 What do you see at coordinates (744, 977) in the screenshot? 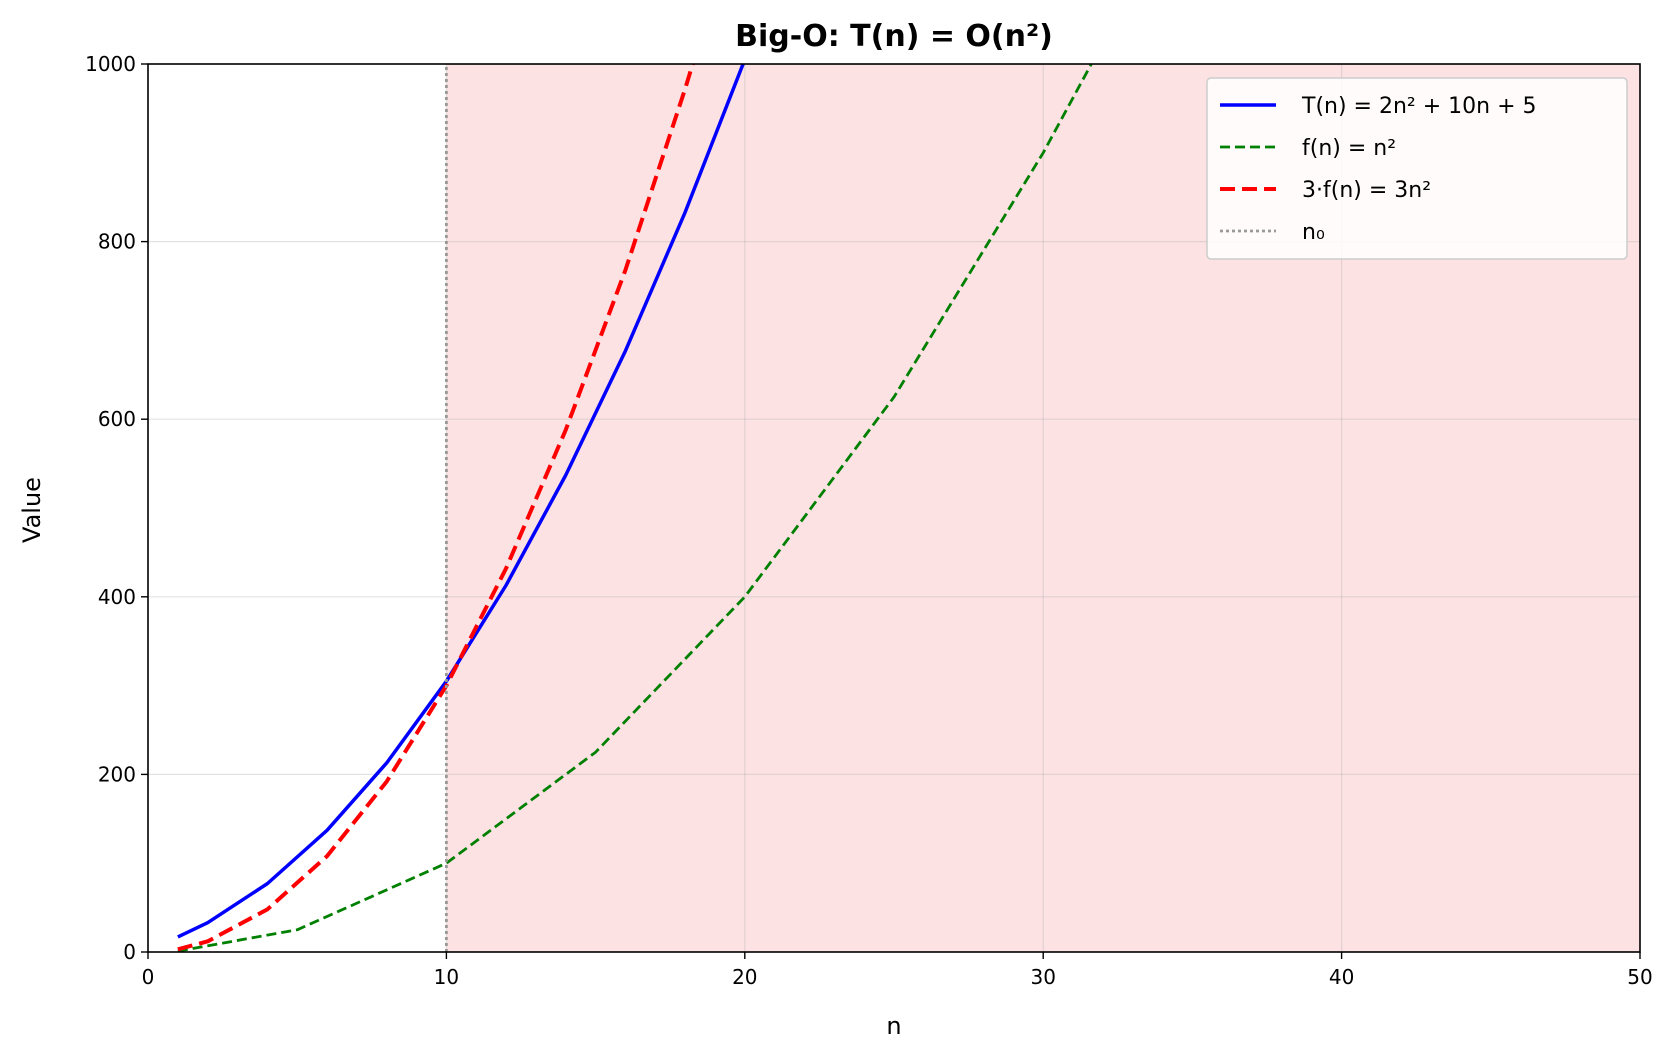
I see `x-tick-label: 20` at bounding box center [744, 977].